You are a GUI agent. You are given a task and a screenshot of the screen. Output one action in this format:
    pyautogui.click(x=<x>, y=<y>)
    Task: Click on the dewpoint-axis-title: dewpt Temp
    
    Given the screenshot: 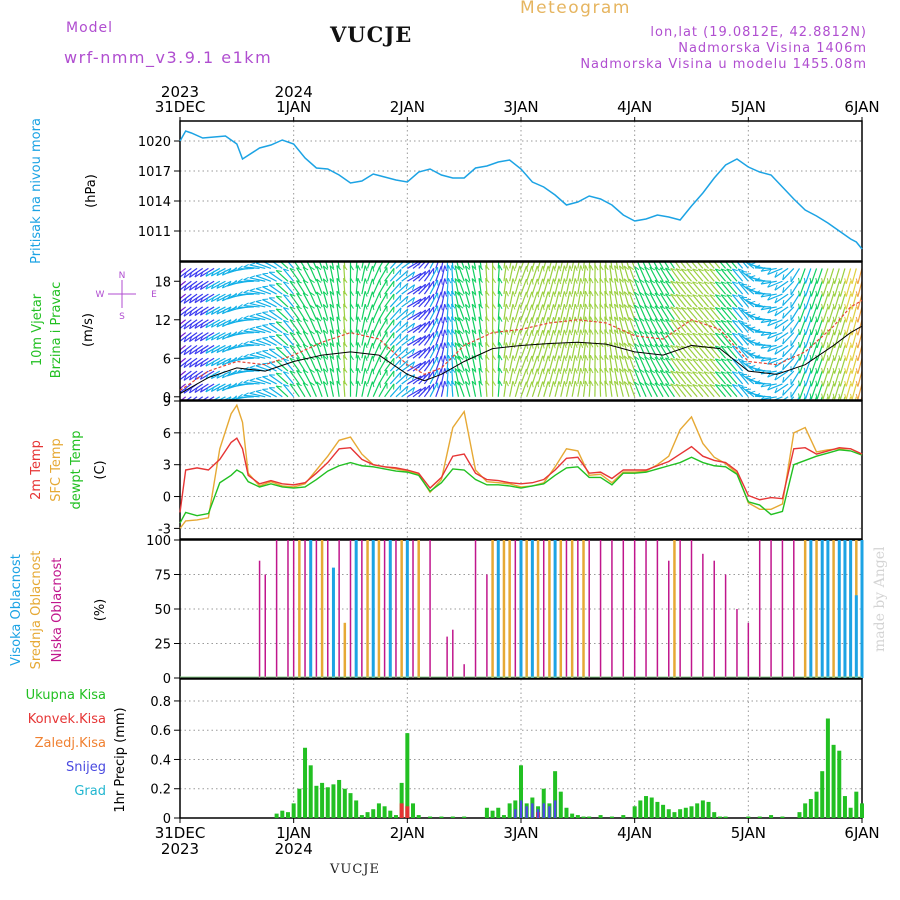 What is the action you would take?
    pyautogui.click(x=76, y=469)
    